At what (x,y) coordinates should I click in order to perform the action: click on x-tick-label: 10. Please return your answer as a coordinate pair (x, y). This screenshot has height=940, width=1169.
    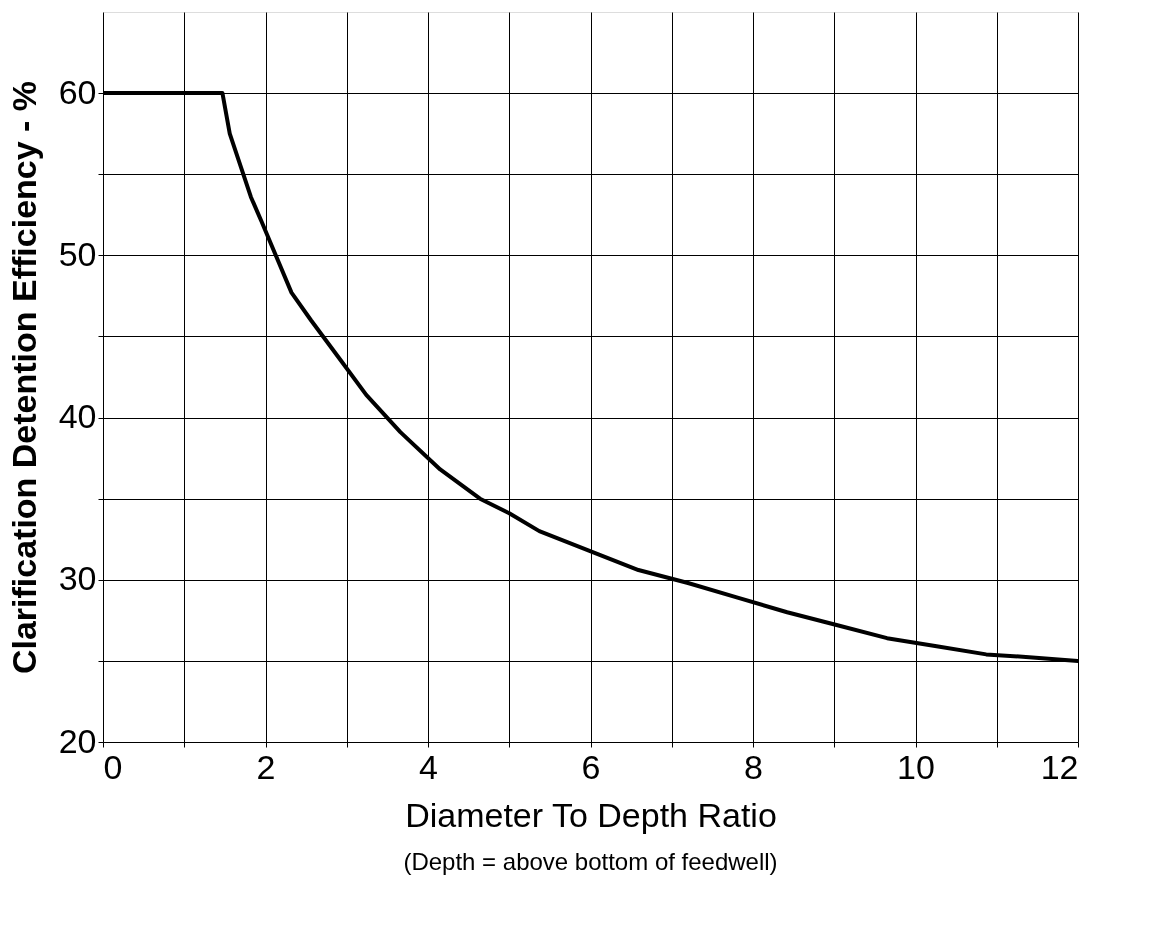
    Looking at the image, I should click on (916, 766).